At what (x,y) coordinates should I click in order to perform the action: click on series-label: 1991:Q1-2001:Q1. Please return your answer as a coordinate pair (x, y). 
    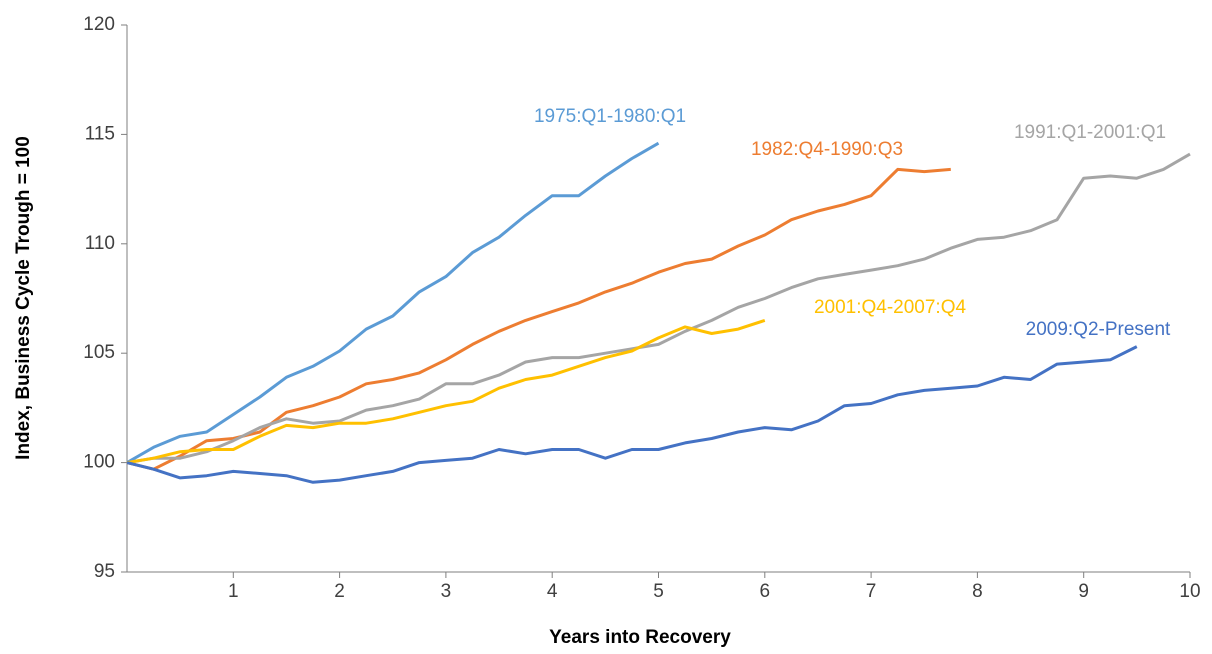
    Looking at the image, I should click on (1090, 132).